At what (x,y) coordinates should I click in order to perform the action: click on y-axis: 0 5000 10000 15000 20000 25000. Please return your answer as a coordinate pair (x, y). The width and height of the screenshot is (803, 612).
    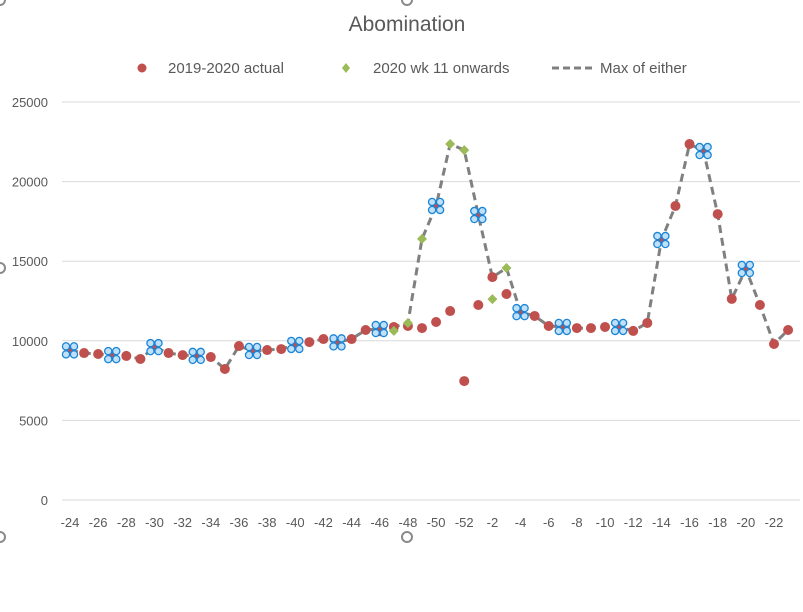
    Looking at the image, I should click on (30, 301).